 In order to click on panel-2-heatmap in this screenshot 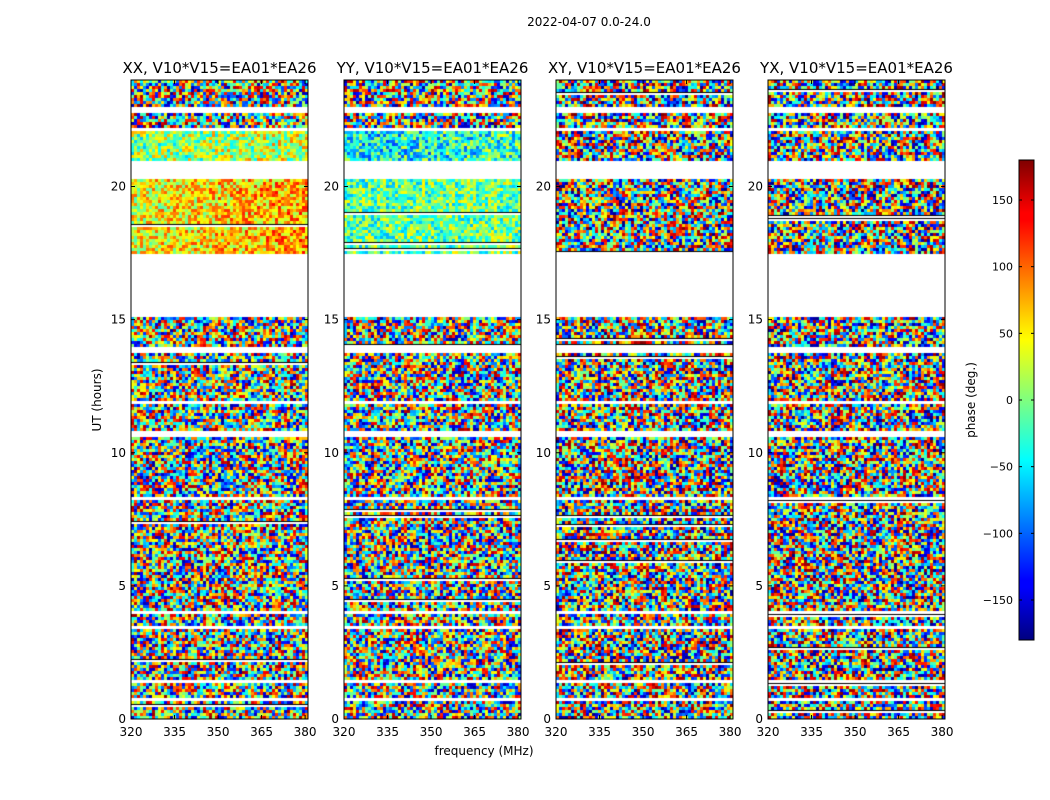, I will do `click(432, 399)`.